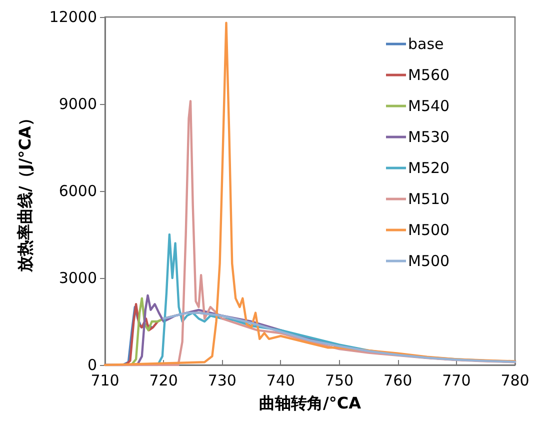  What do you see at coordinates (222, 381) in the screenshot?
I see `x-tick-label: 730` at bounding box center [222, 381].